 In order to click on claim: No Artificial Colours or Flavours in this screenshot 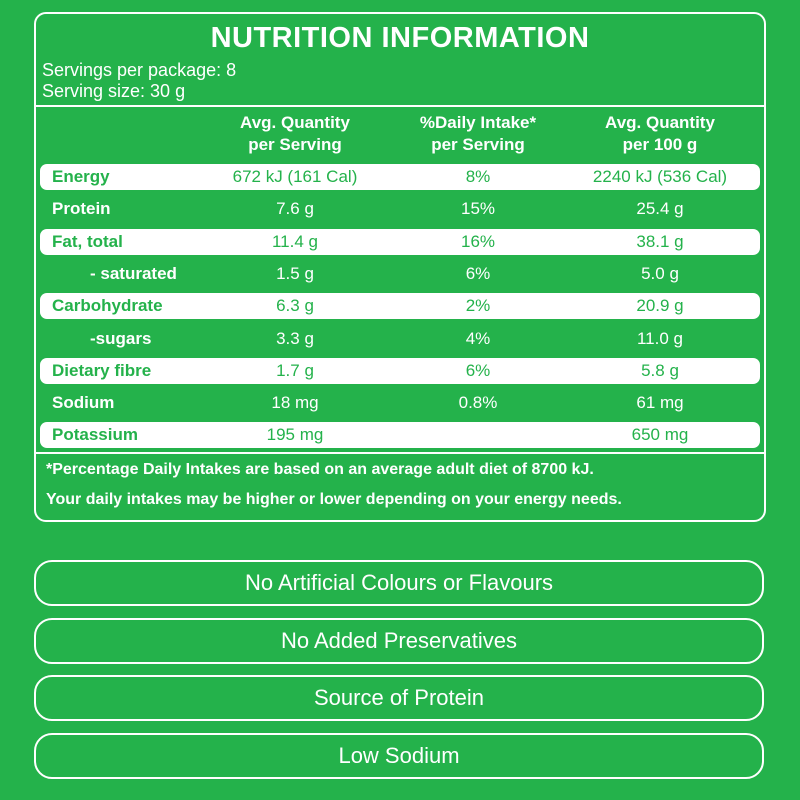, I will do `click(399, 583)`.